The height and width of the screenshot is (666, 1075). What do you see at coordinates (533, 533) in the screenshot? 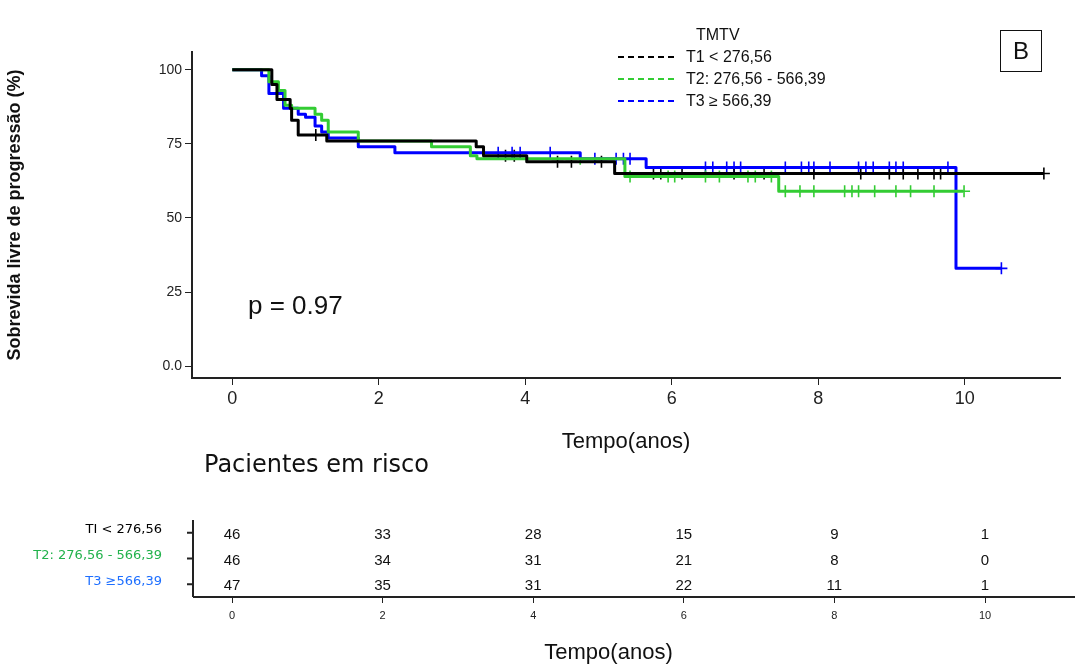
I see `data-label: 28` at bounding box center [533, 533].